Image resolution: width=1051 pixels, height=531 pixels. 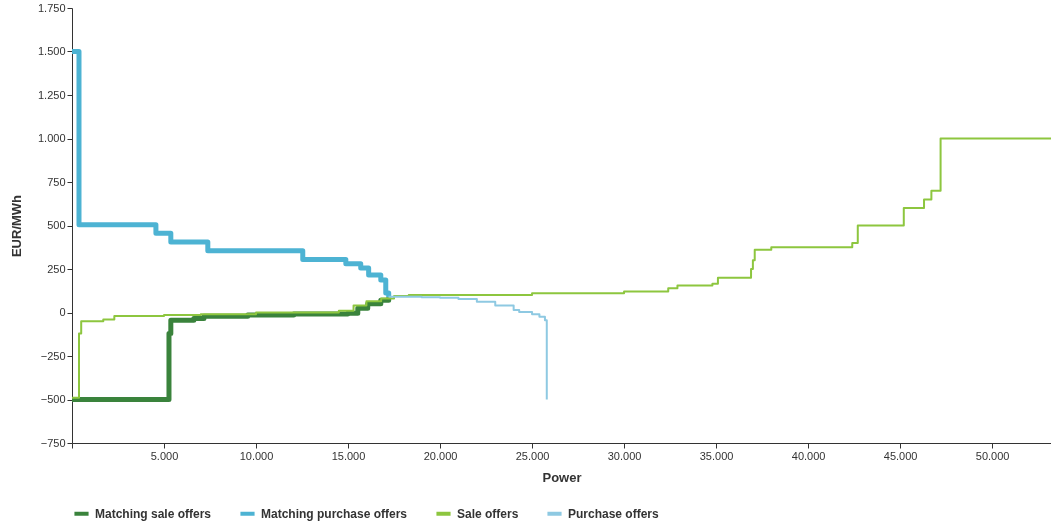 What do you see at coordinates (614, 513) in the screenshot?
I see `legend-label: Purchase offers` at bounding box center [614, 513].